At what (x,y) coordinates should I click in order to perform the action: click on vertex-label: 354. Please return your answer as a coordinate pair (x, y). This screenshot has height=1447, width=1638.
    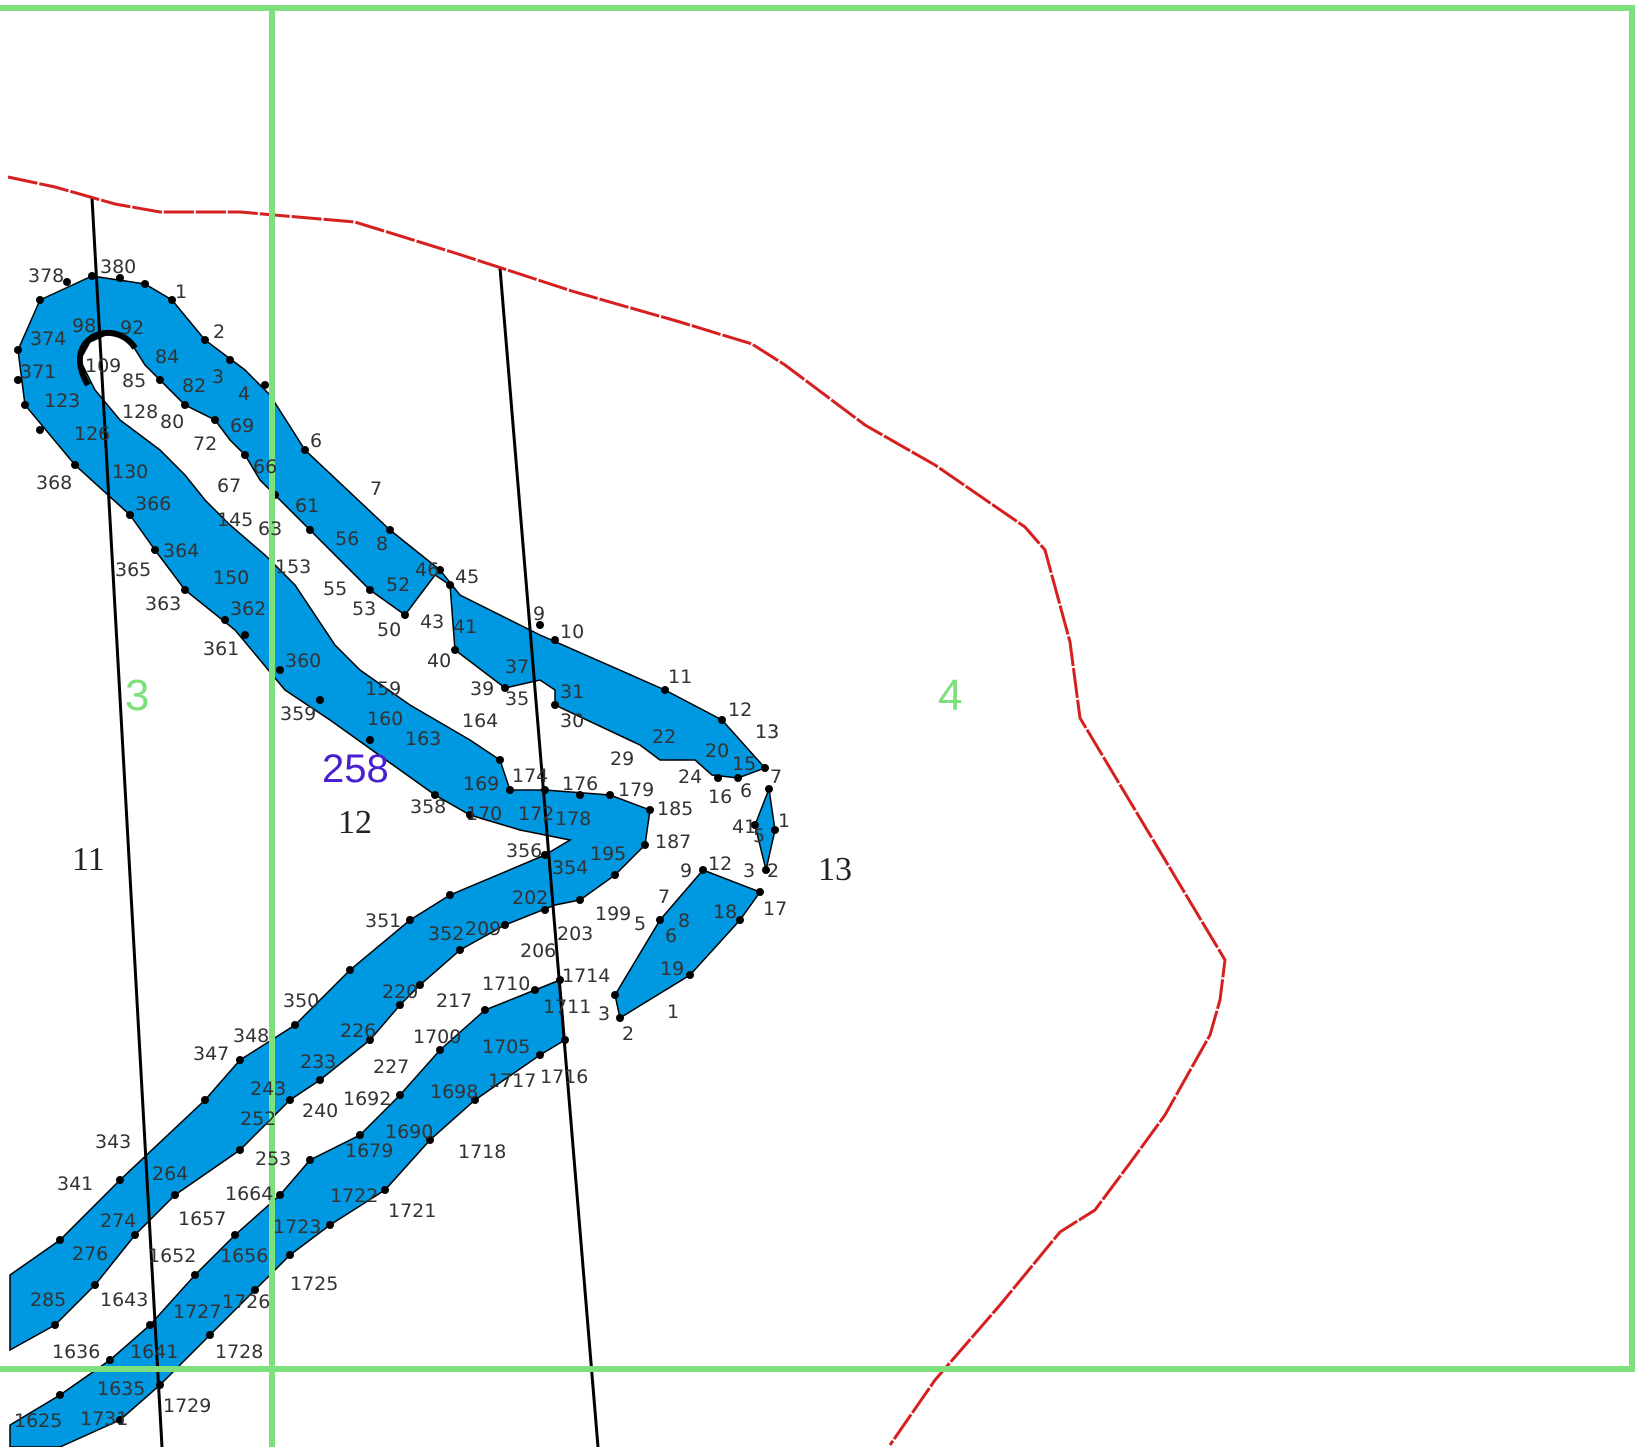
    Looking at the image, I should click on (570, 868).